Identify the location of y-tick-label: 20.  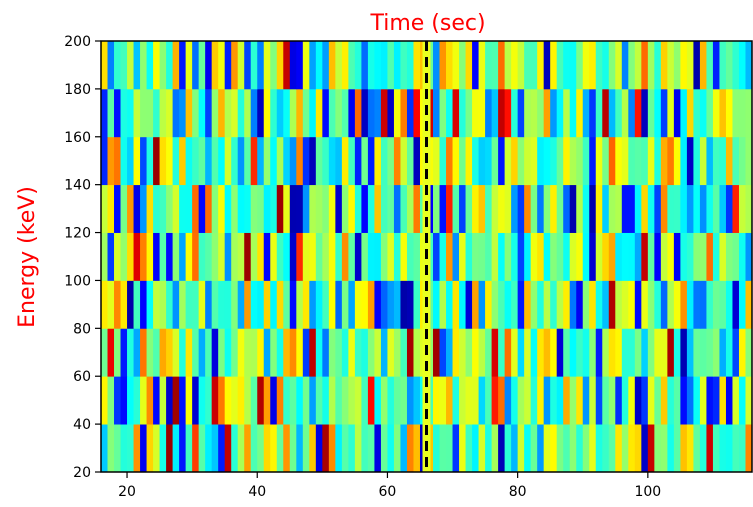
(82, 473).